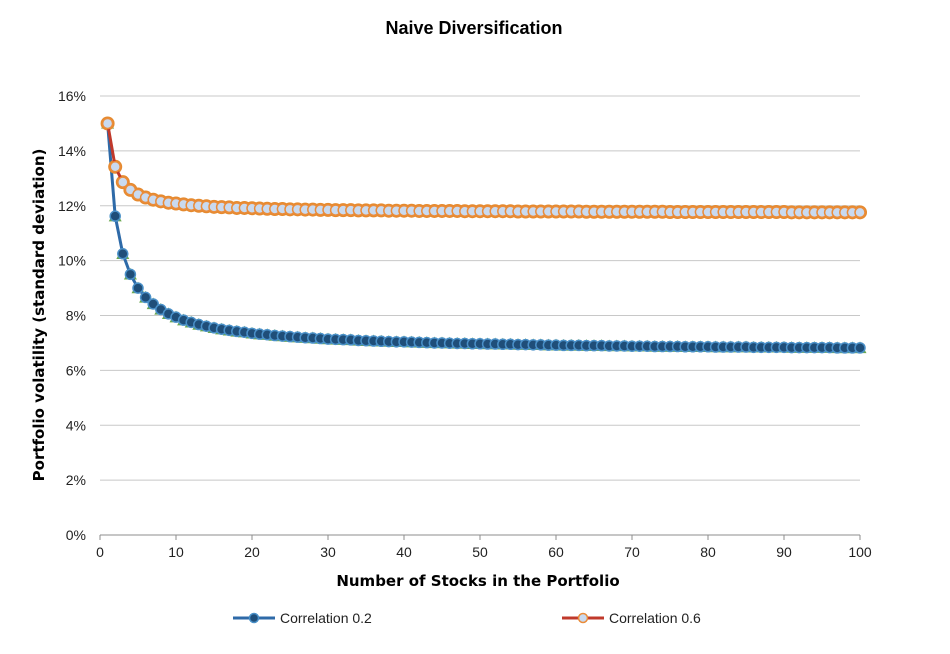  I want to click on x-tick-label: 80, so click(708, 552).